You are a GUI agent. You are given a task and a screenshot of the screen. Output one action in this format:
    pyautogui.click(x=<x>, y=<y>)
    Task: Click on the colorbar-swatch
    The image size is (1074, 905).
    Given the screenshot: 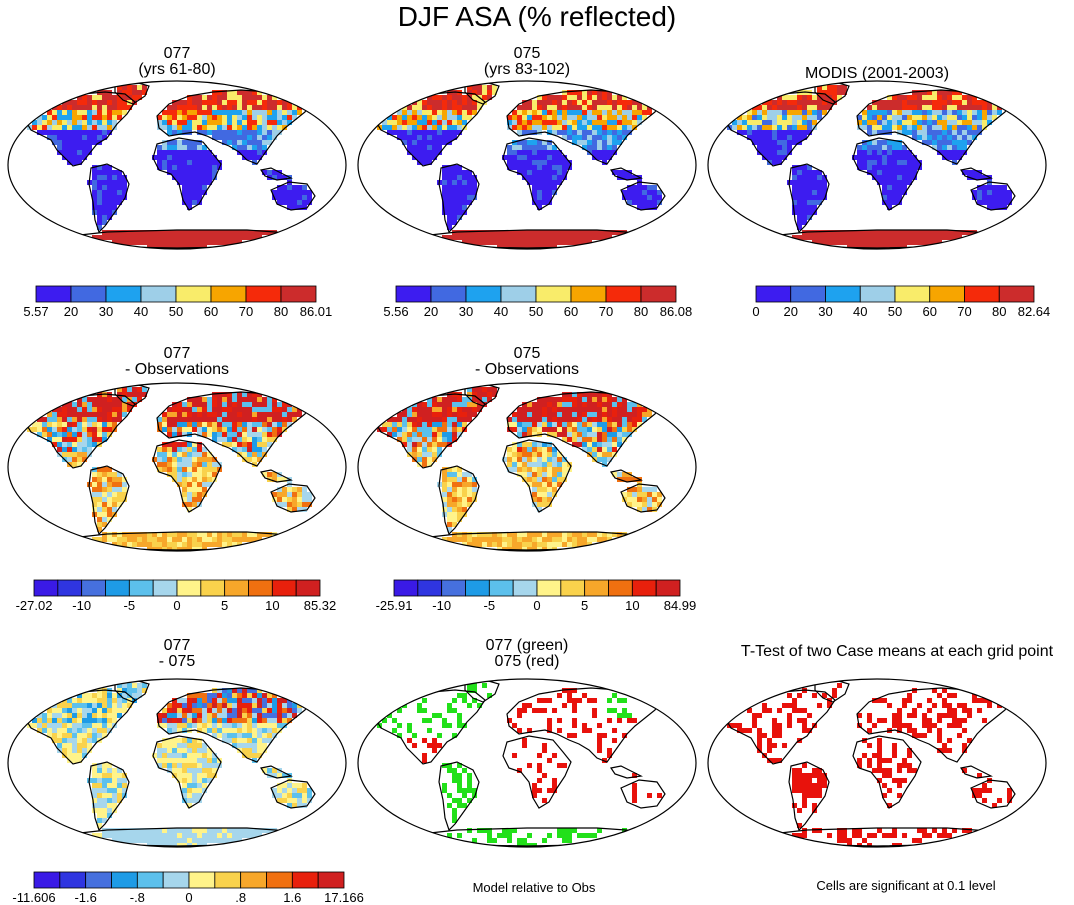 What is the action you would take?
    pyautogui.click(x=53, y=294)
    